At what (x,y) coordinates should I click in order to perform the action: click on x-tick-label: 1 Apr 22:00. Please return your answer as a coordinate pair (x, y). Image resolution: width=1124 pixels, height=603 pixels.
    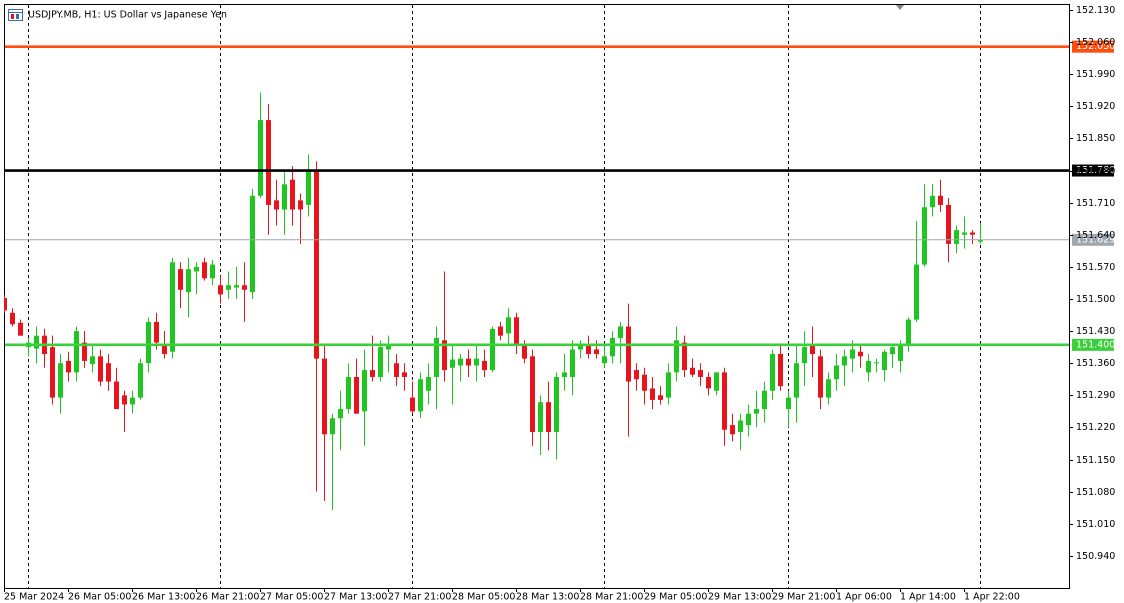
    Looking at the image, I should click on (992, 597).